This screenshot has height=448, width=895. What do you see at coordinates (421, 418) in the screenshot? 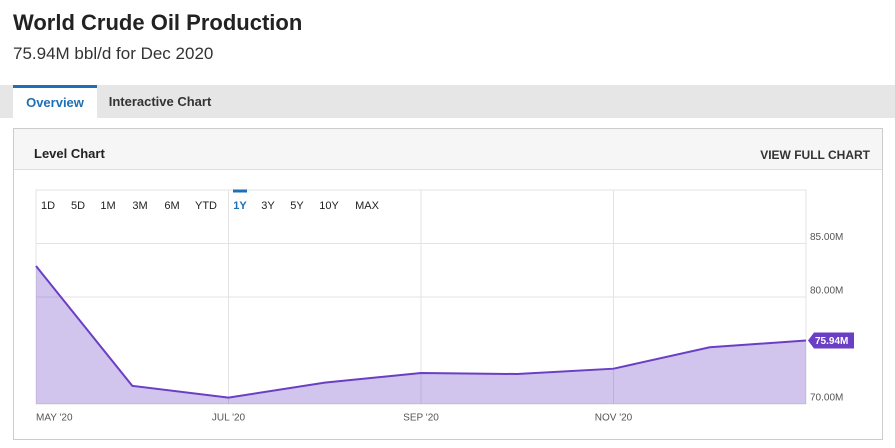
I see `x-tick-label: SEP '20` at bounding box center [421, 418].